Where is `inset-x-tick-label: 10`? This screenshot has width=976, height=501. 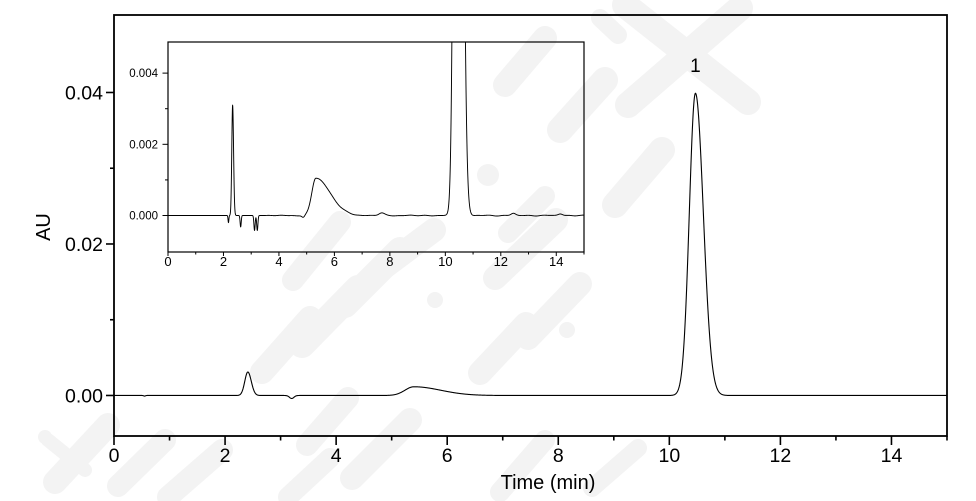
inset-x-tick-label: 10 is located at coordinates (445, 261).